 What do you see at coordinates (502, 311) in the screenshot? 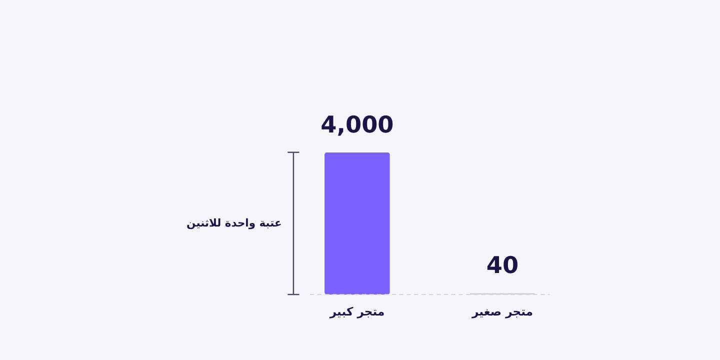
I see `x-tick-label: متجر صغير` at bounding box center [502, 311].